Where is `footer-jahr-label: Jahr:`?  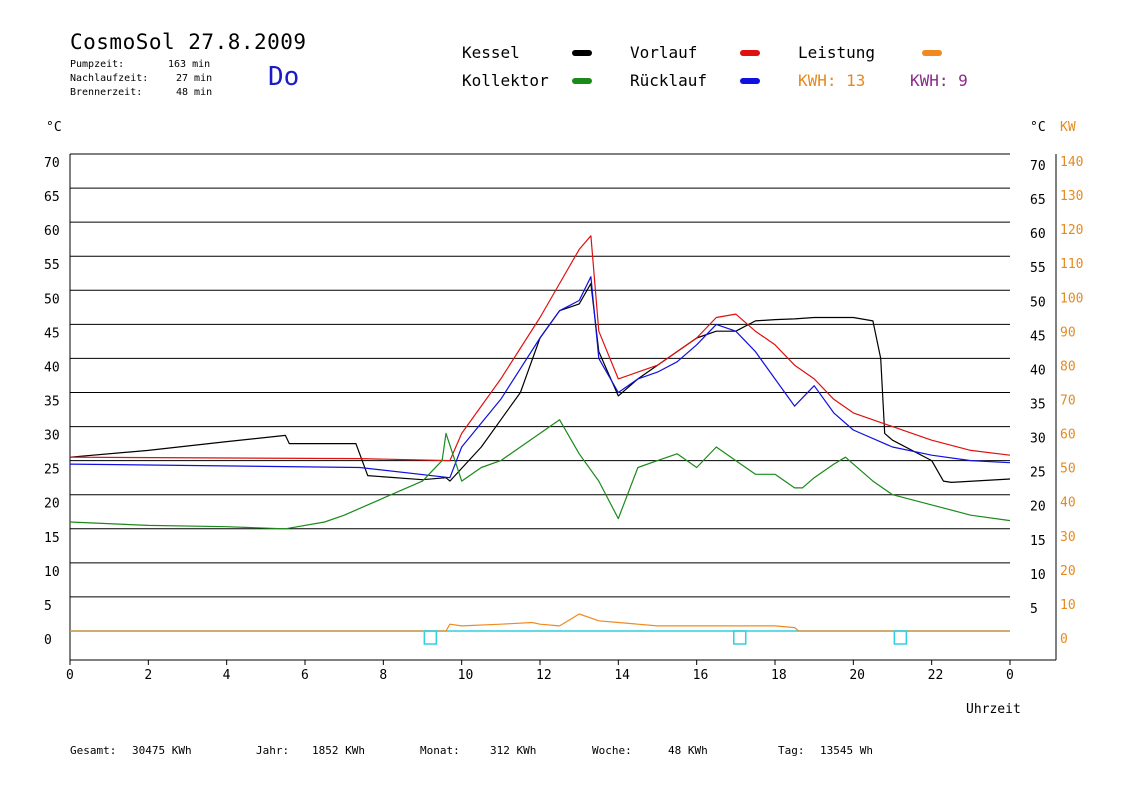
footer-jahr-label: Jahr: is located at coordinates (273, 750).